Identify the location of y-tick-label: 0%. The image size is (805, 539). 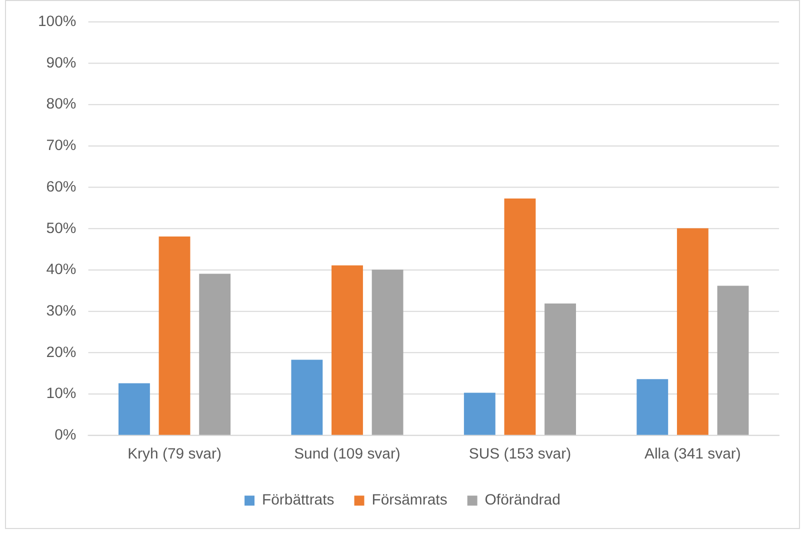
(65, 435).